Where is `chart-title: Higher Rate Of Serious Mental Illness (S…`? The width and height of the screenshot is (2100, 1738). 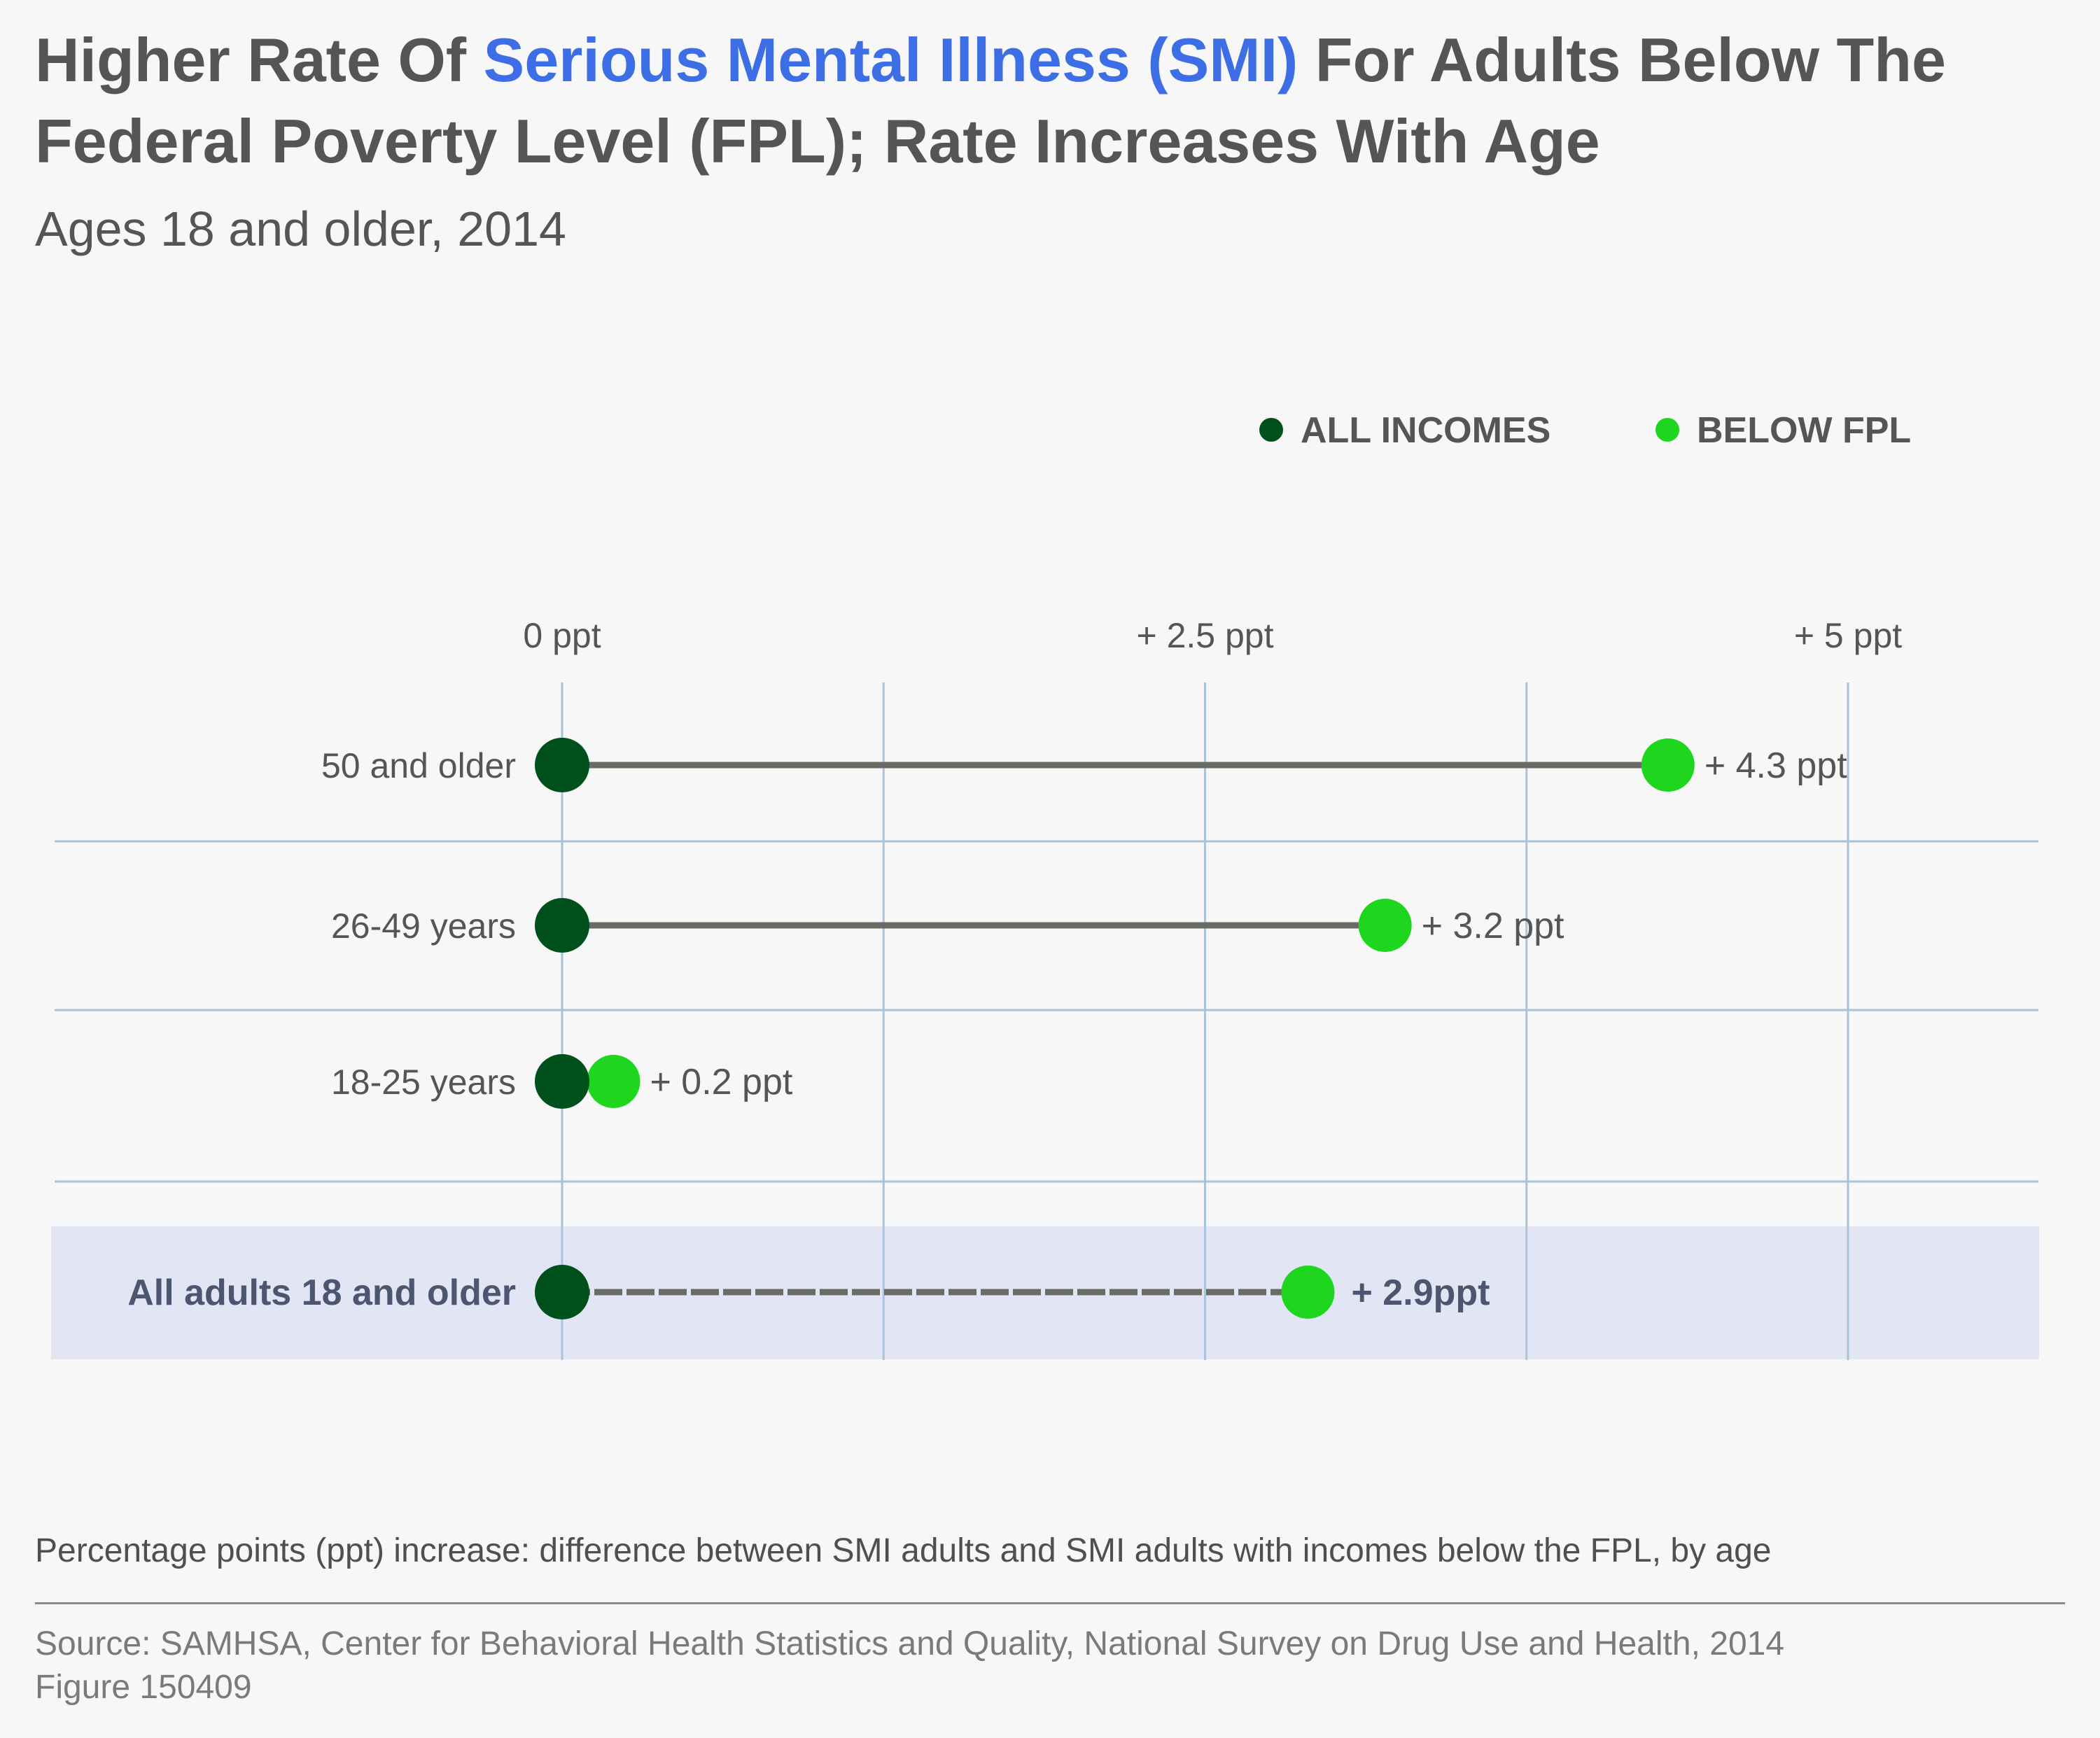 chart-title: Higher Rate Of Serious Mental Illness (S… is located at coordinates (1057, 101).